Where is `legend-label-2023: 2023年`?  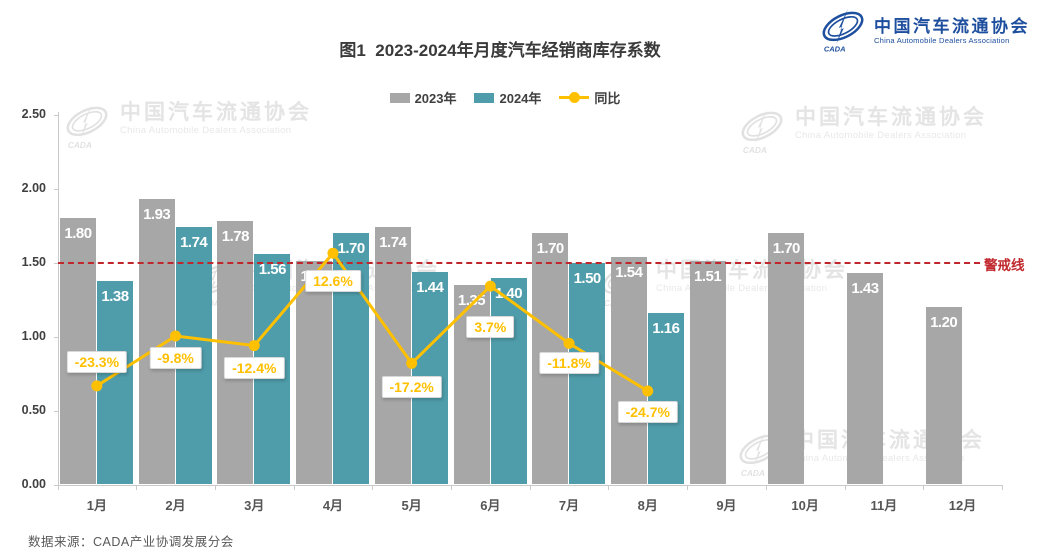
legend-label-2023: 2023年 is located at coordinates (435, 98).